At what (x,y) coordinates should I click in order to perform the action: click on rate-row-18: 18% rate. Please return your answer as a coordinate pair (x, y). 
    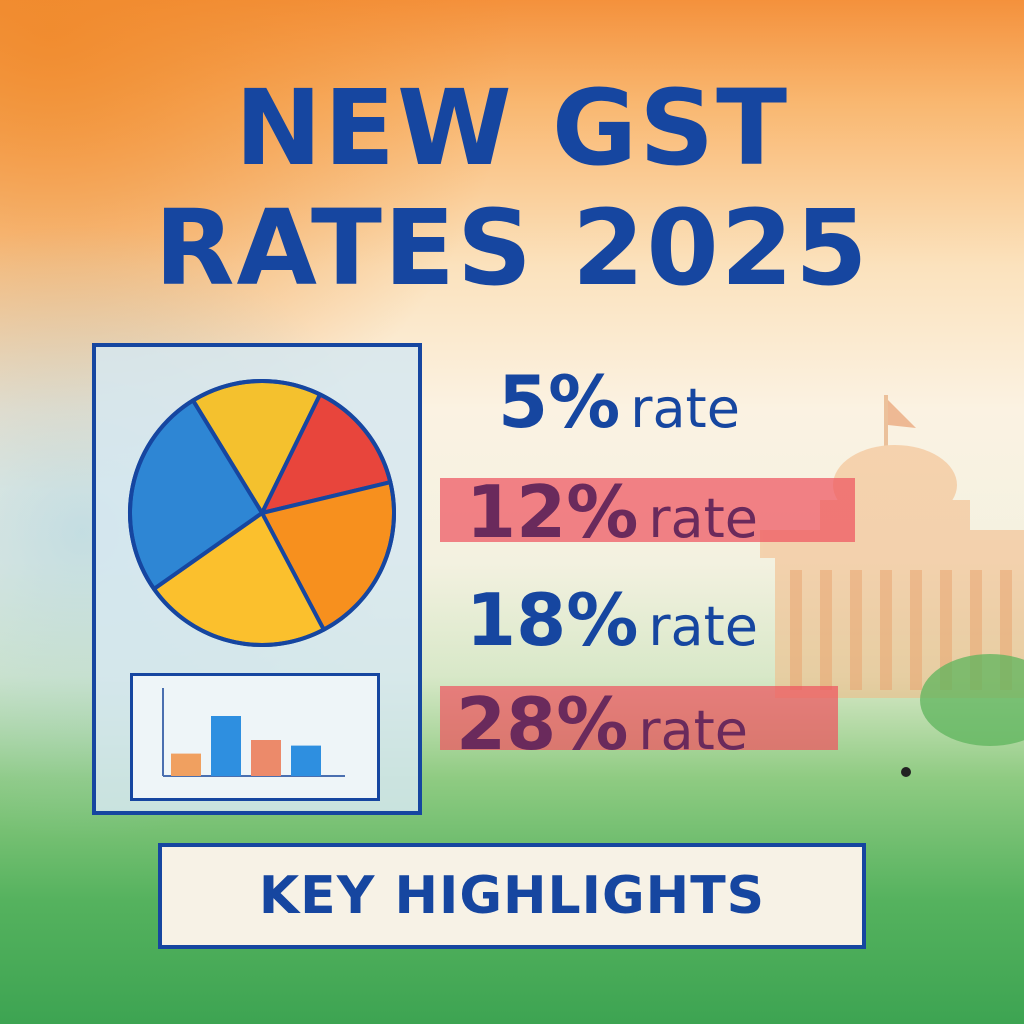
    Looking at the image, I should click on (512, 620).